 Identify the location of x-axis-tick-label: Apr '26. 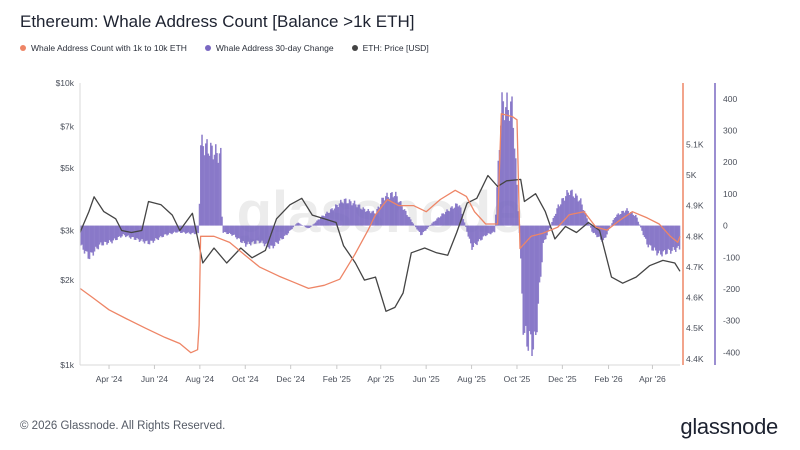
(652, 379).